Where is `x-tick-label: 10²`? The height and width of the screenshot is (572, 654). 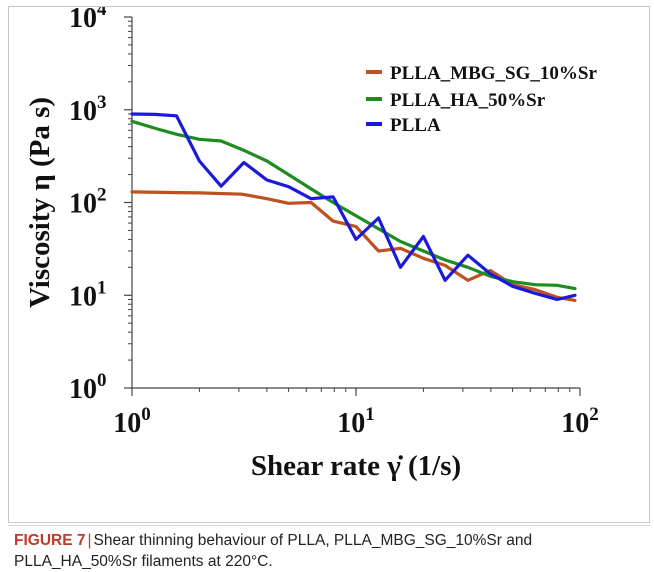 x-tick-label: 10² is located at coordinates (580, 421).